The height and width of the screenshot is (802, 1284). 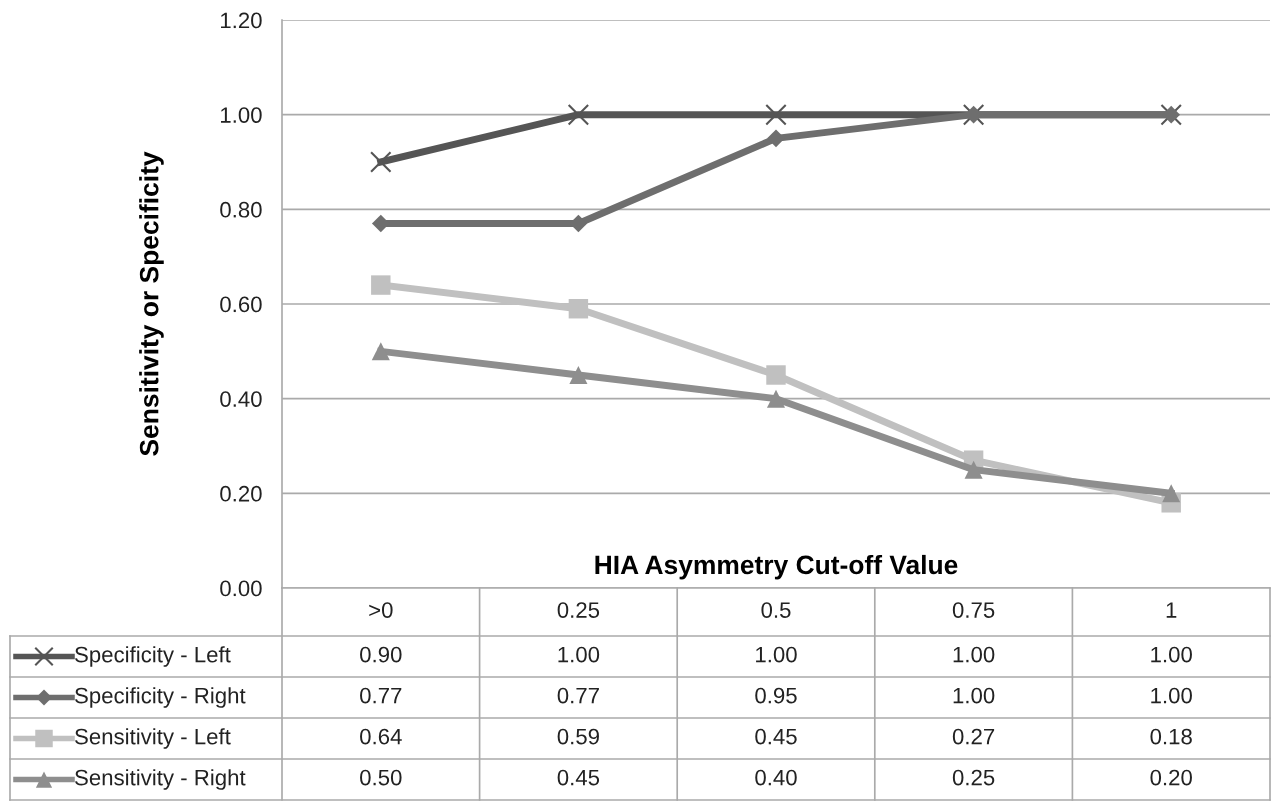 I want to click on data-label: 0.95, so click(x=776, y=695).